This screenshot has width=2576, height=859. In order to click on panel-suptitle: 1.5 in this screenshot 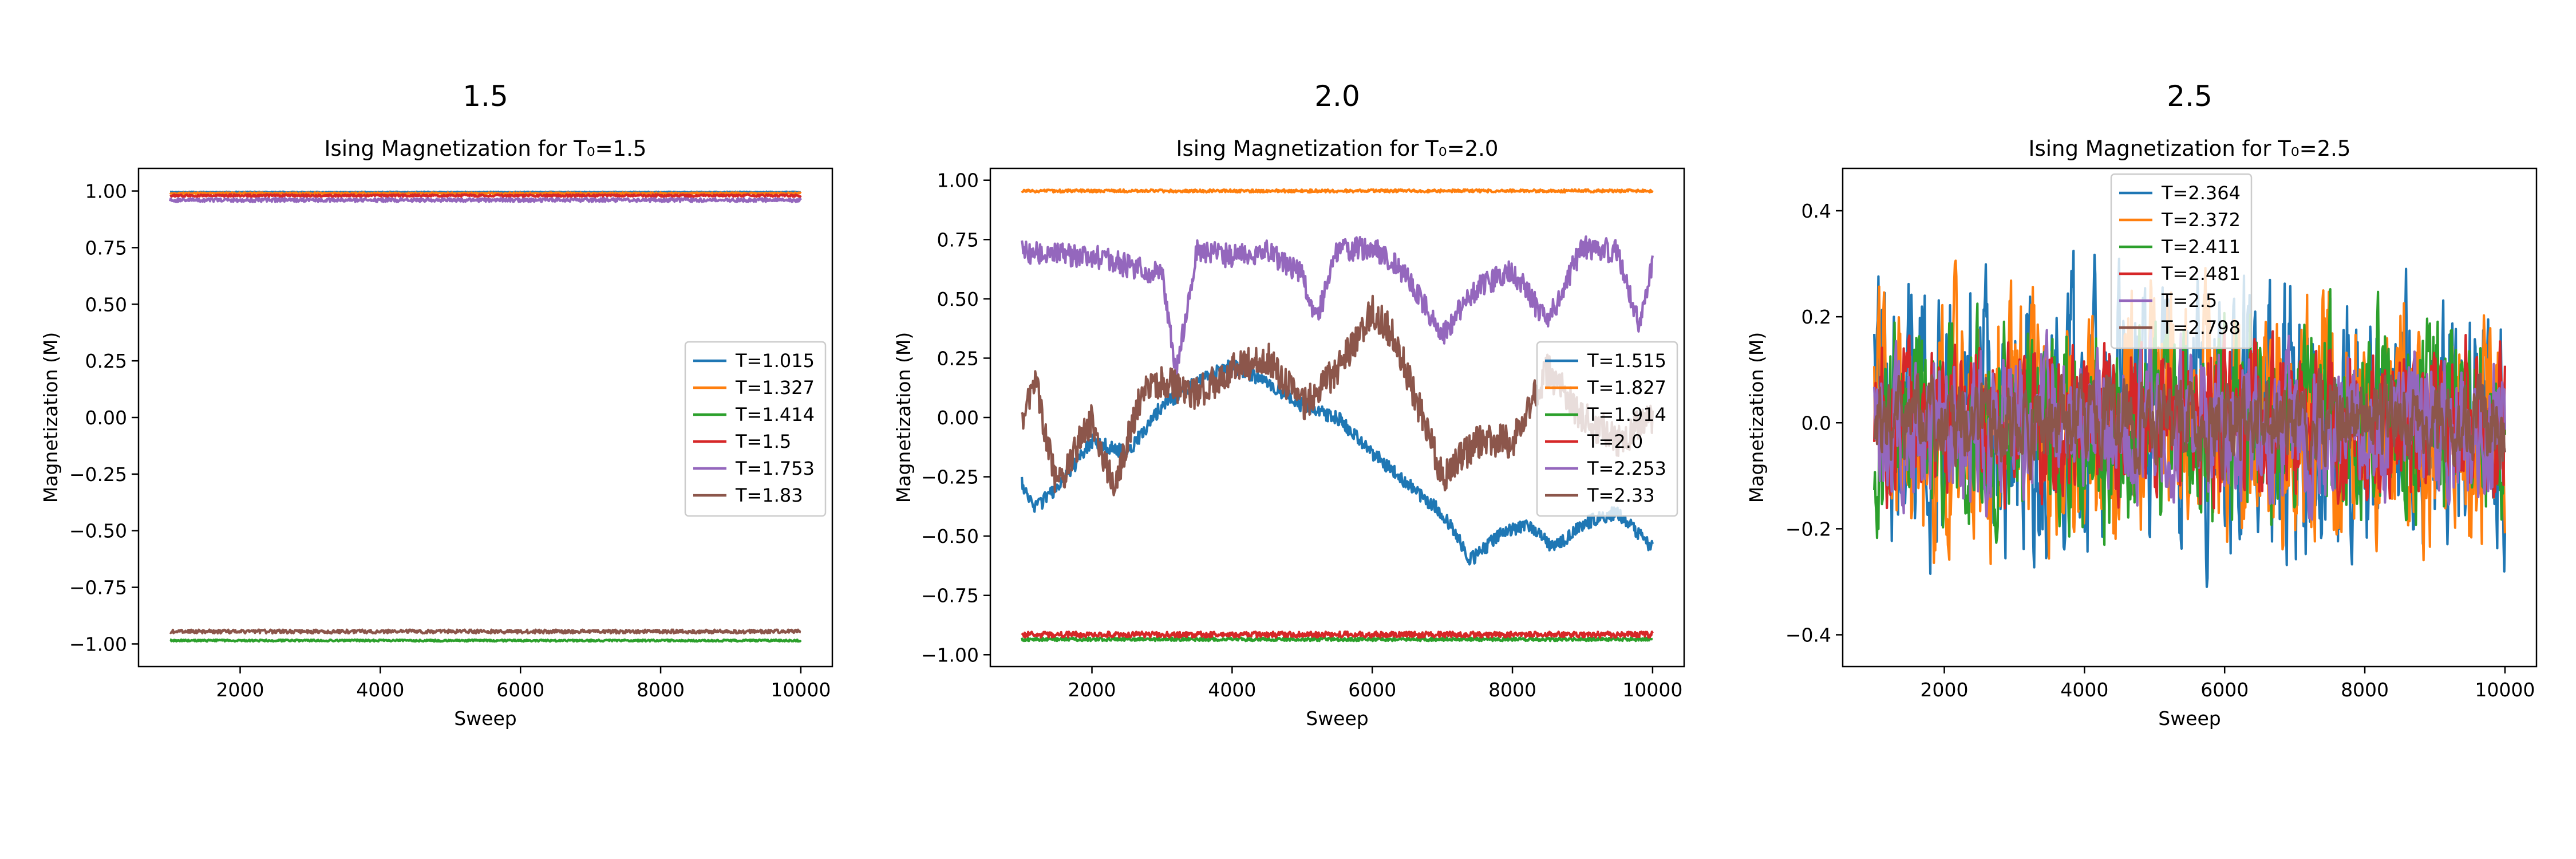, I will do `click(485, 96)`.